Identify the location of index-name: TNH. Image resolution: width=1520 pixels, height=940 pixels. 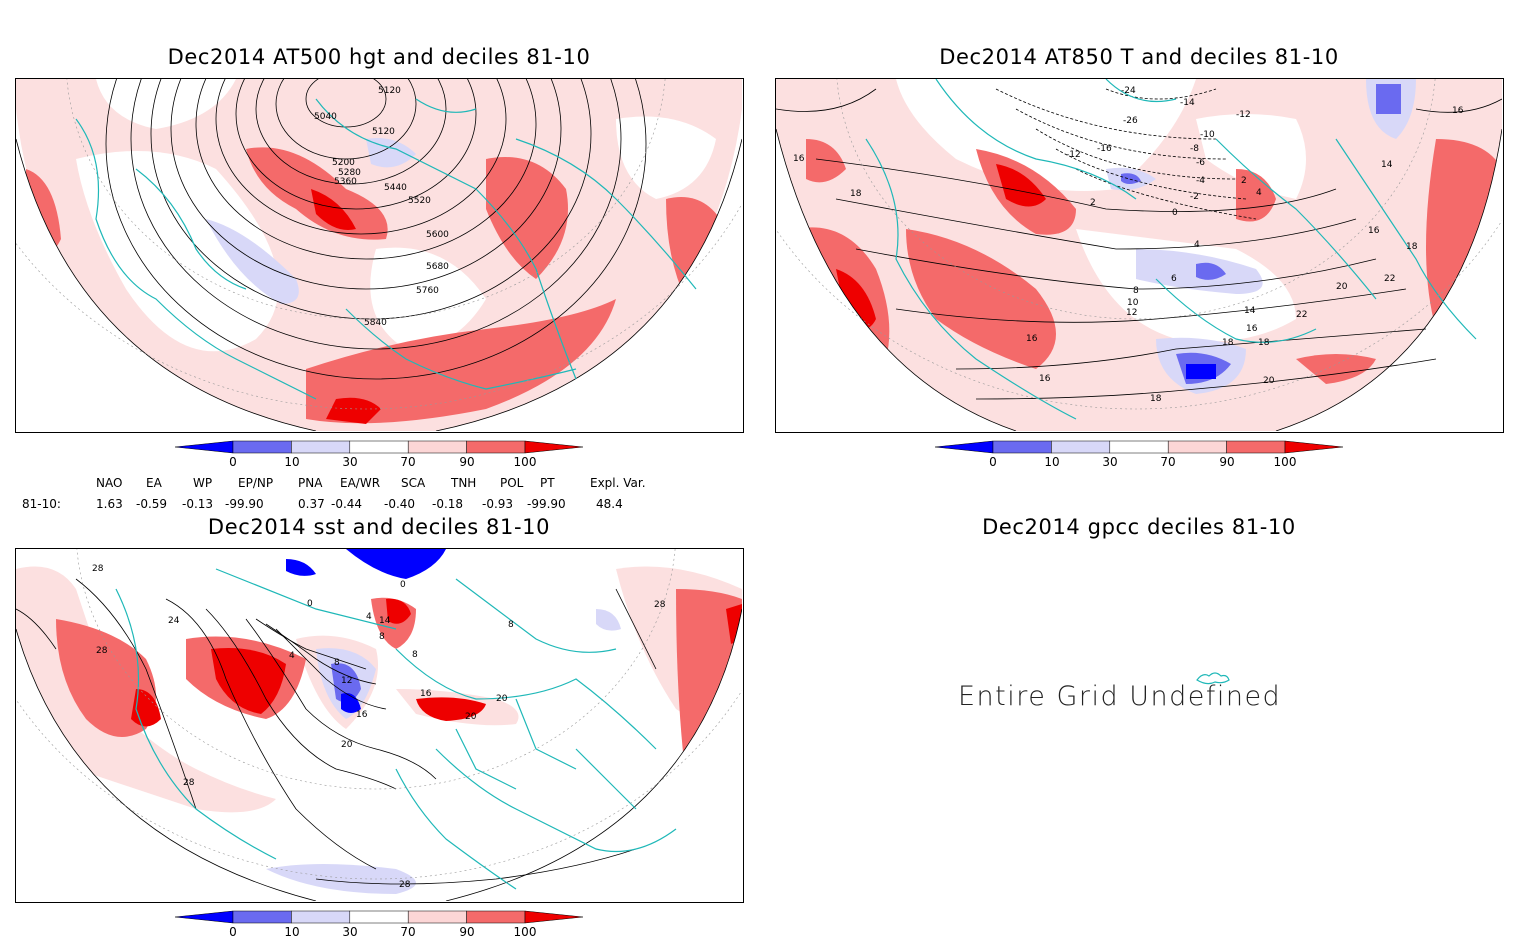
(464, 483).